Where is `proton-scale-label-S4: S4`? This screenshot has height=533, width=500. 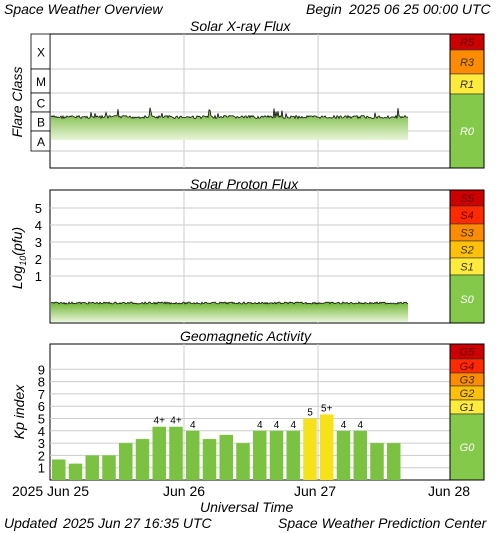
proton-scale-label-S4: S4 is located at coordinates (466, 216).